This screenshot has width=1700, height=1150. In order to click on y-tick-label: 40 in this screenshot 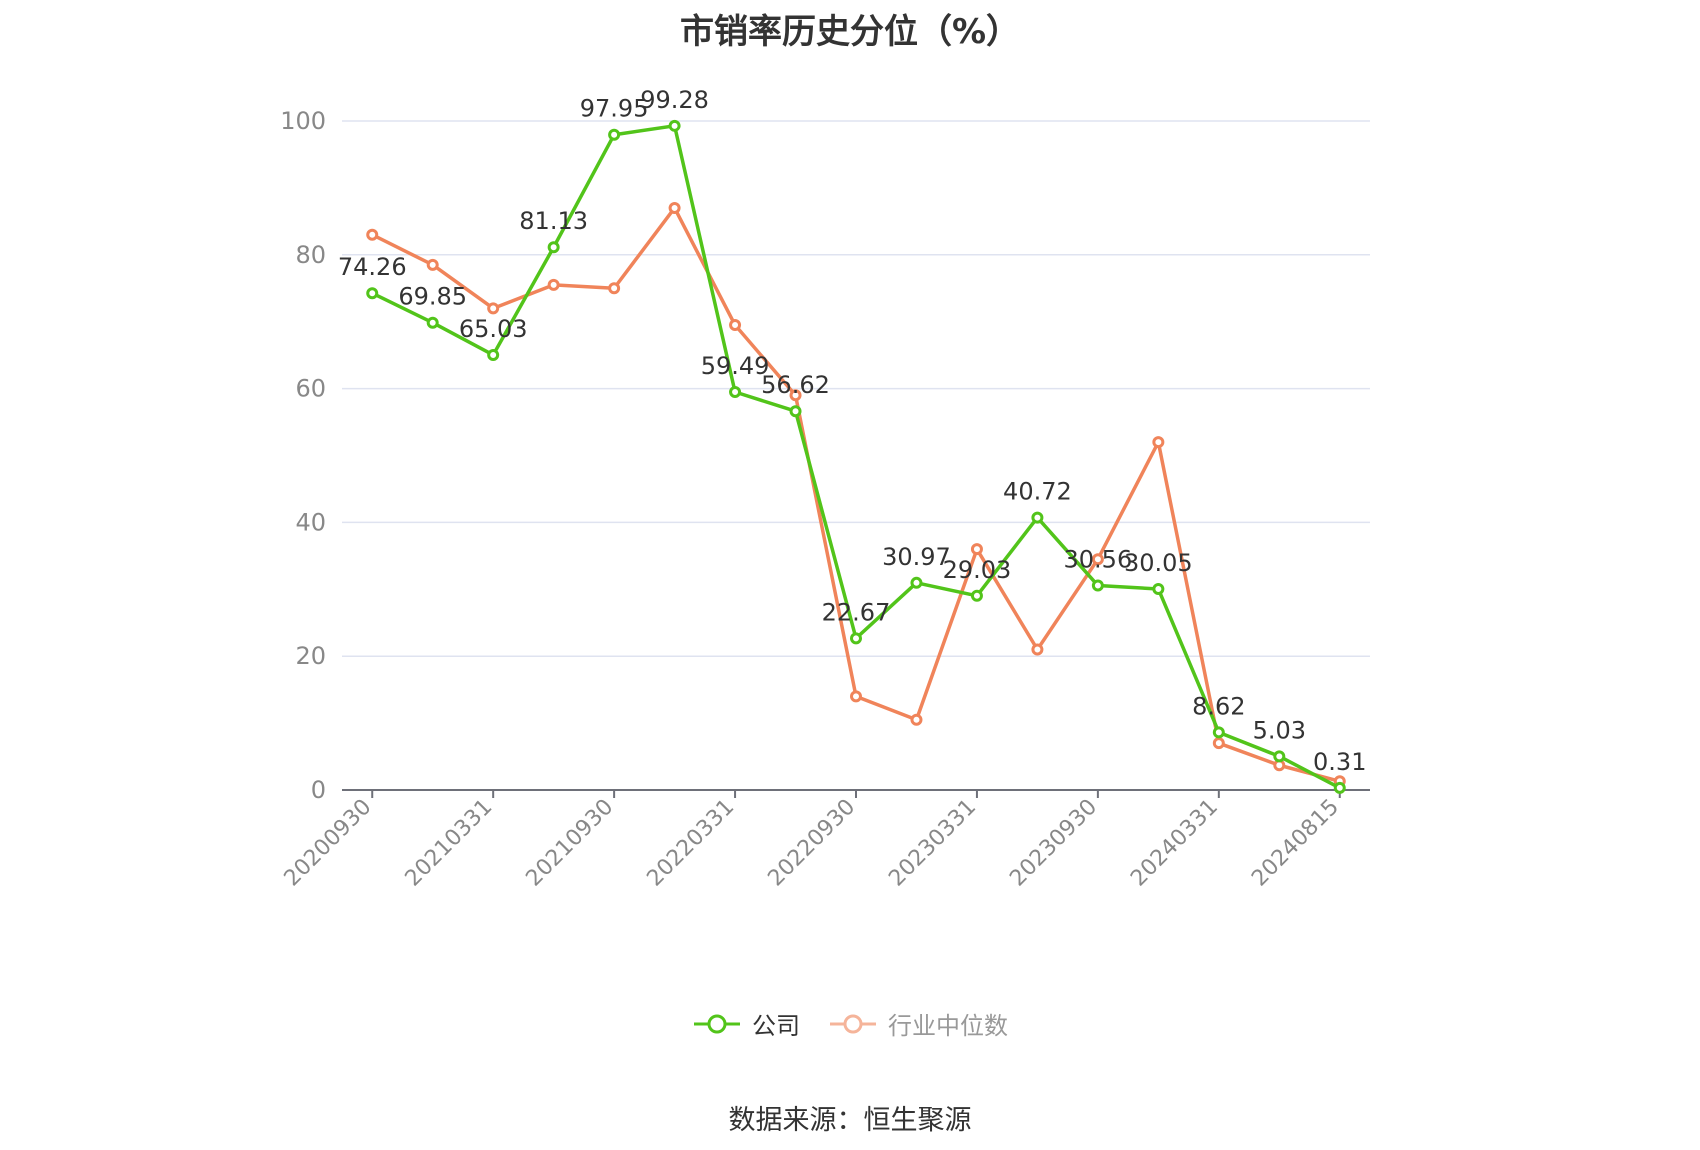, I will do `click(310, 522)`.